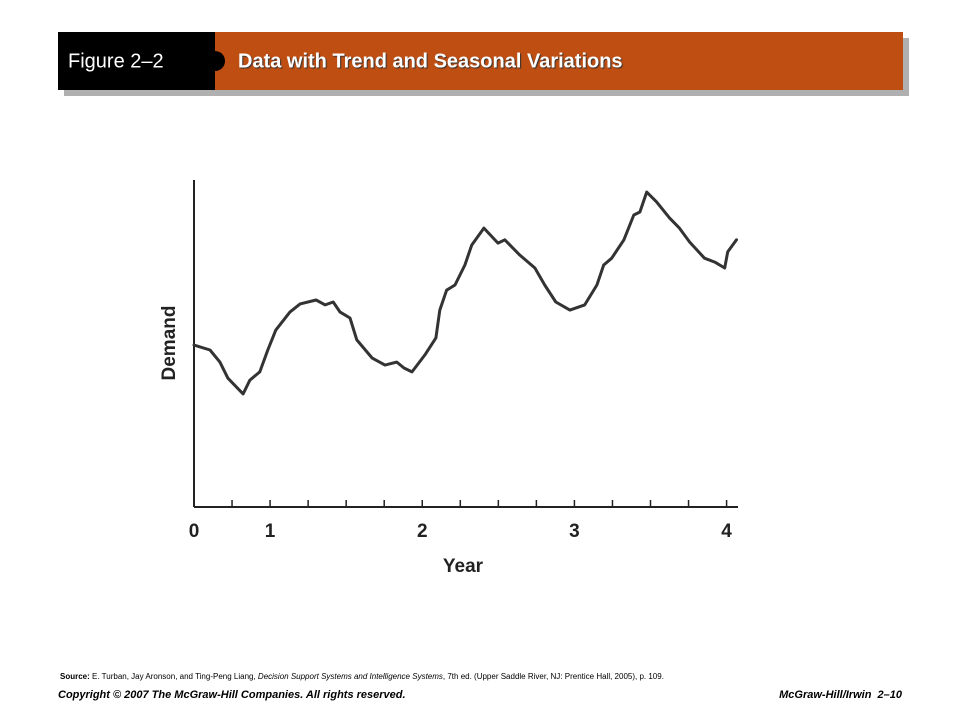  Describe the element at coordinates (169, 343) in the screenshot. I see `y-axis-label: Demand` at that location.